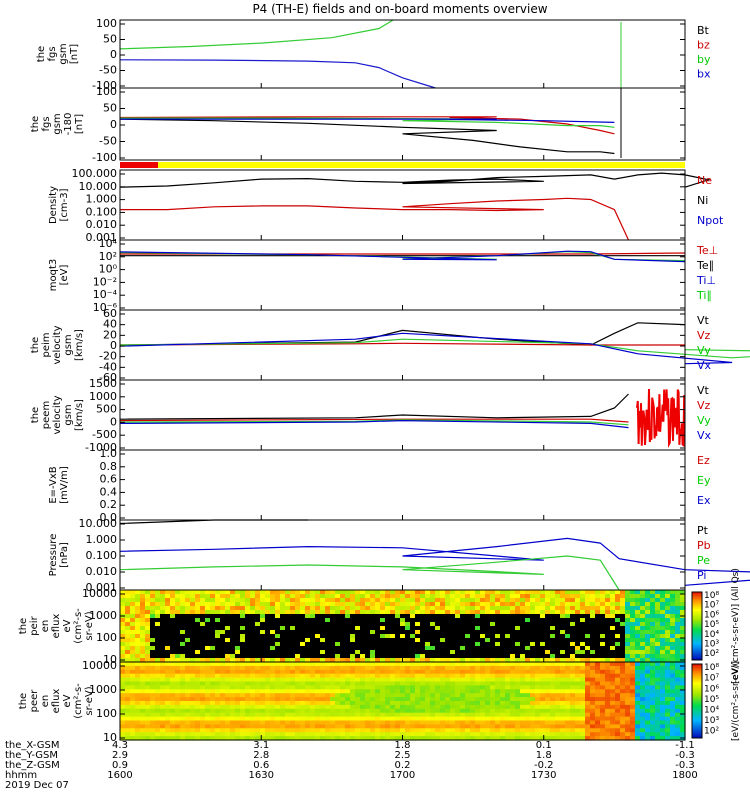 The height and width of the screenshot is (804, 750). Describe the element at coordinates (103, 383) in the screenshot. I see `y-tick-label: 1500` at that location.